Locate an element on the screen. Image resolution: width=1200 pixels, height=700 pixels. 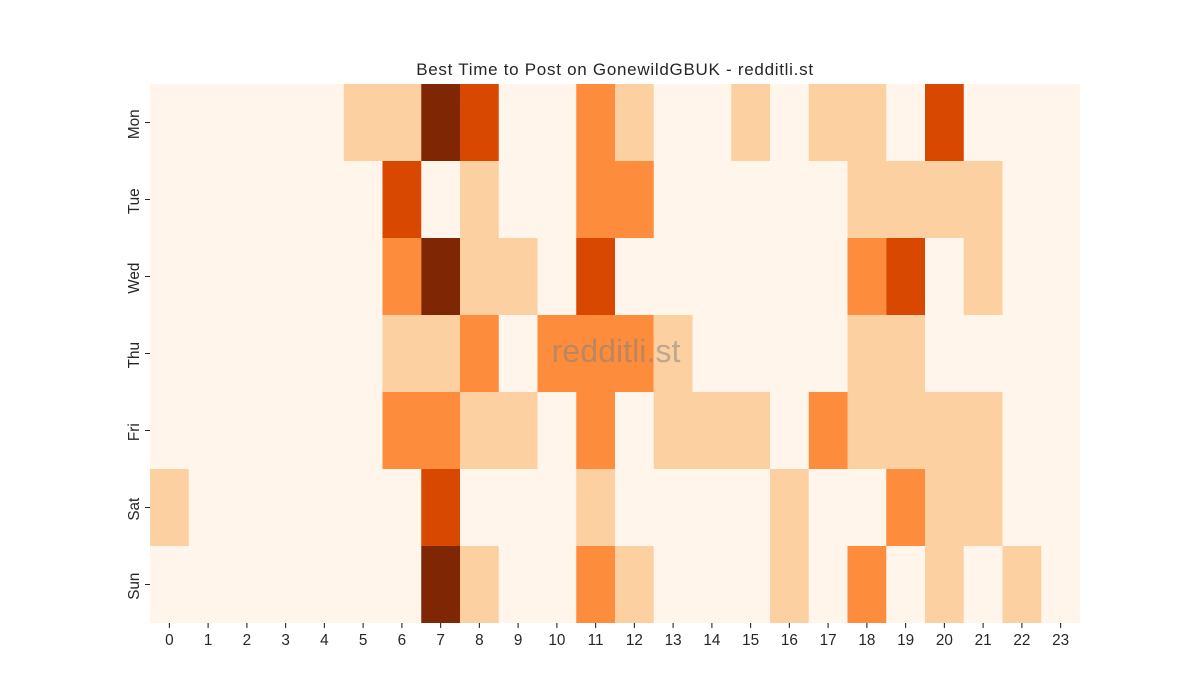
svg-text: 7 is located at coordinates (440, 640).